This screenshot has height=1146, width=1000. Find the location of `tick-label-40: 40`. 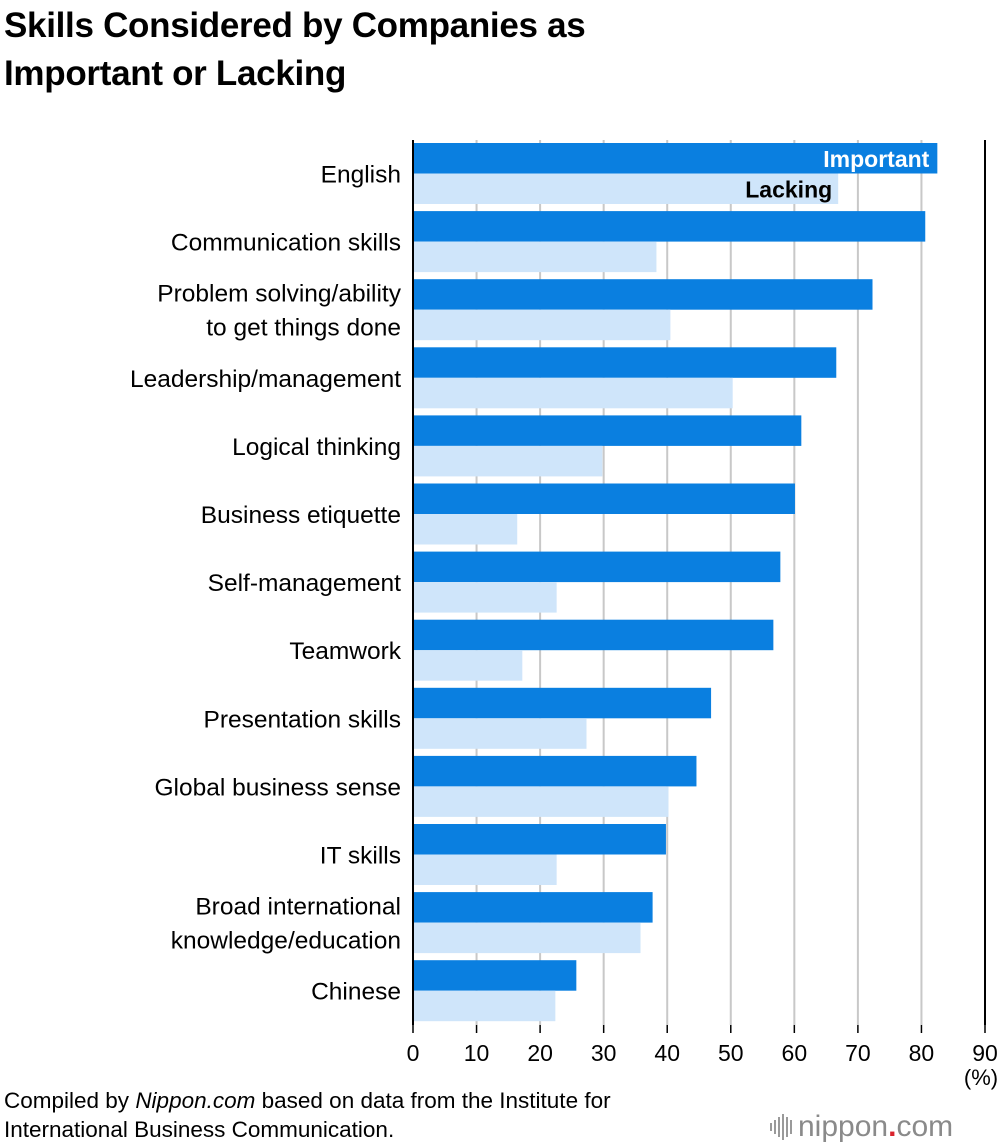

tick-label-40: 40 is located at coordinates (667, 1053).